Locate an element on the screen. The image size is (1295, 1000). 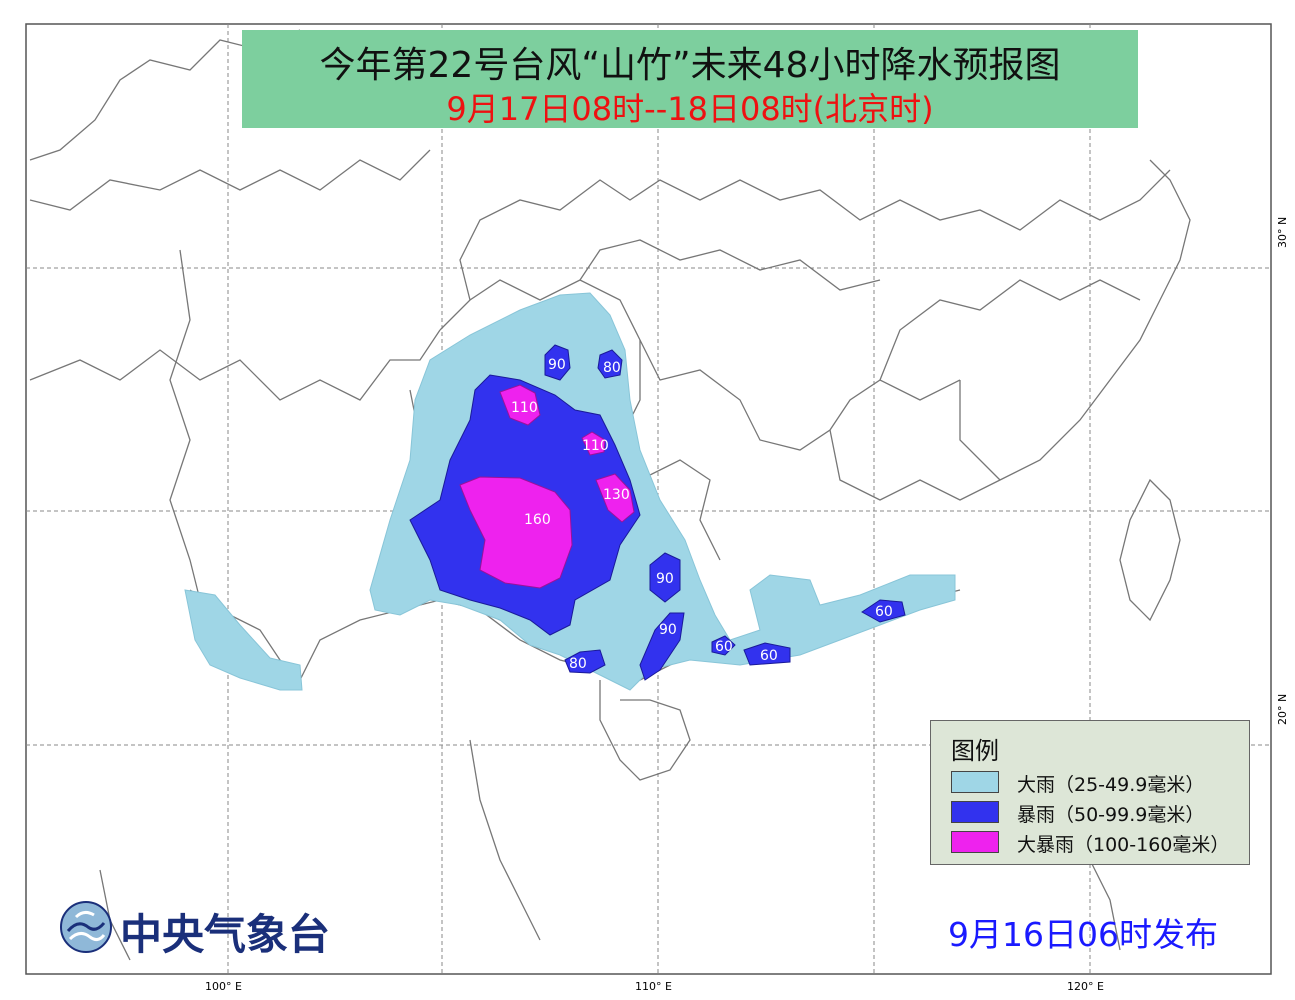
label-c: 110 is located at coordinates (524, 408).